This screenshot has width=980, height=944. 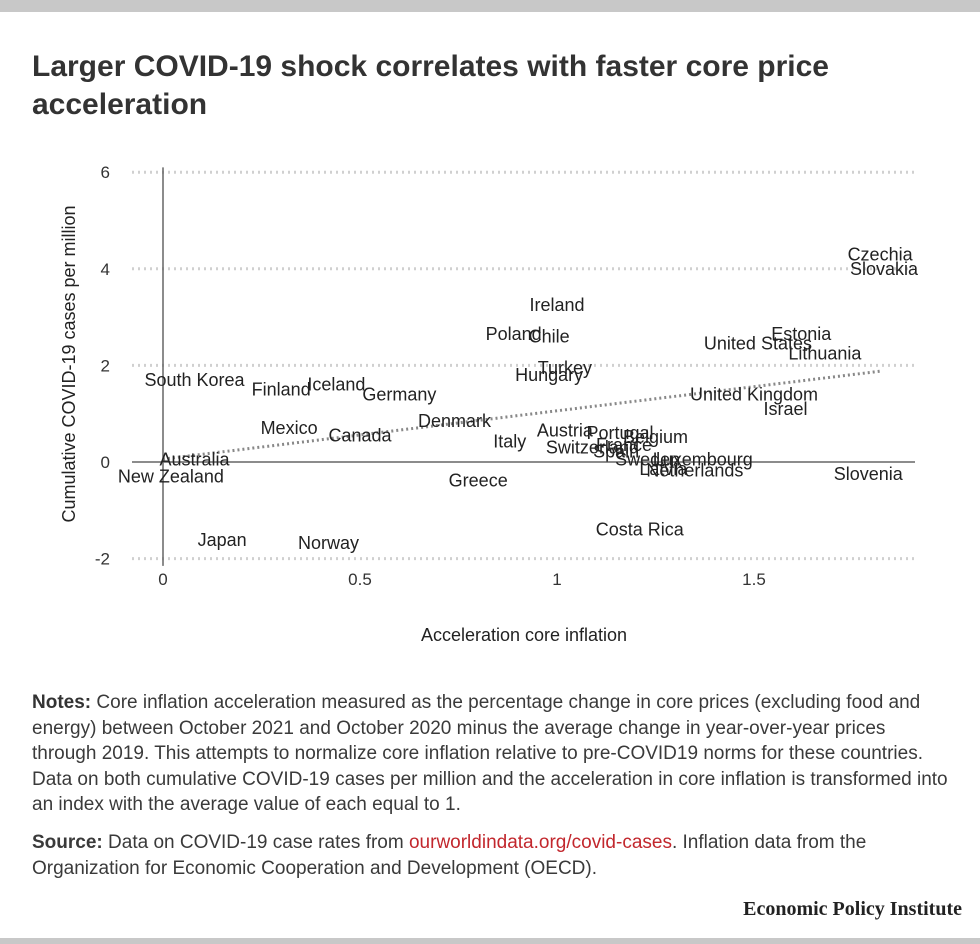 What do you see at coordinates (67, 842) in the screenshot?
I see `source-label: Source:` at bounding box center [67, 842].